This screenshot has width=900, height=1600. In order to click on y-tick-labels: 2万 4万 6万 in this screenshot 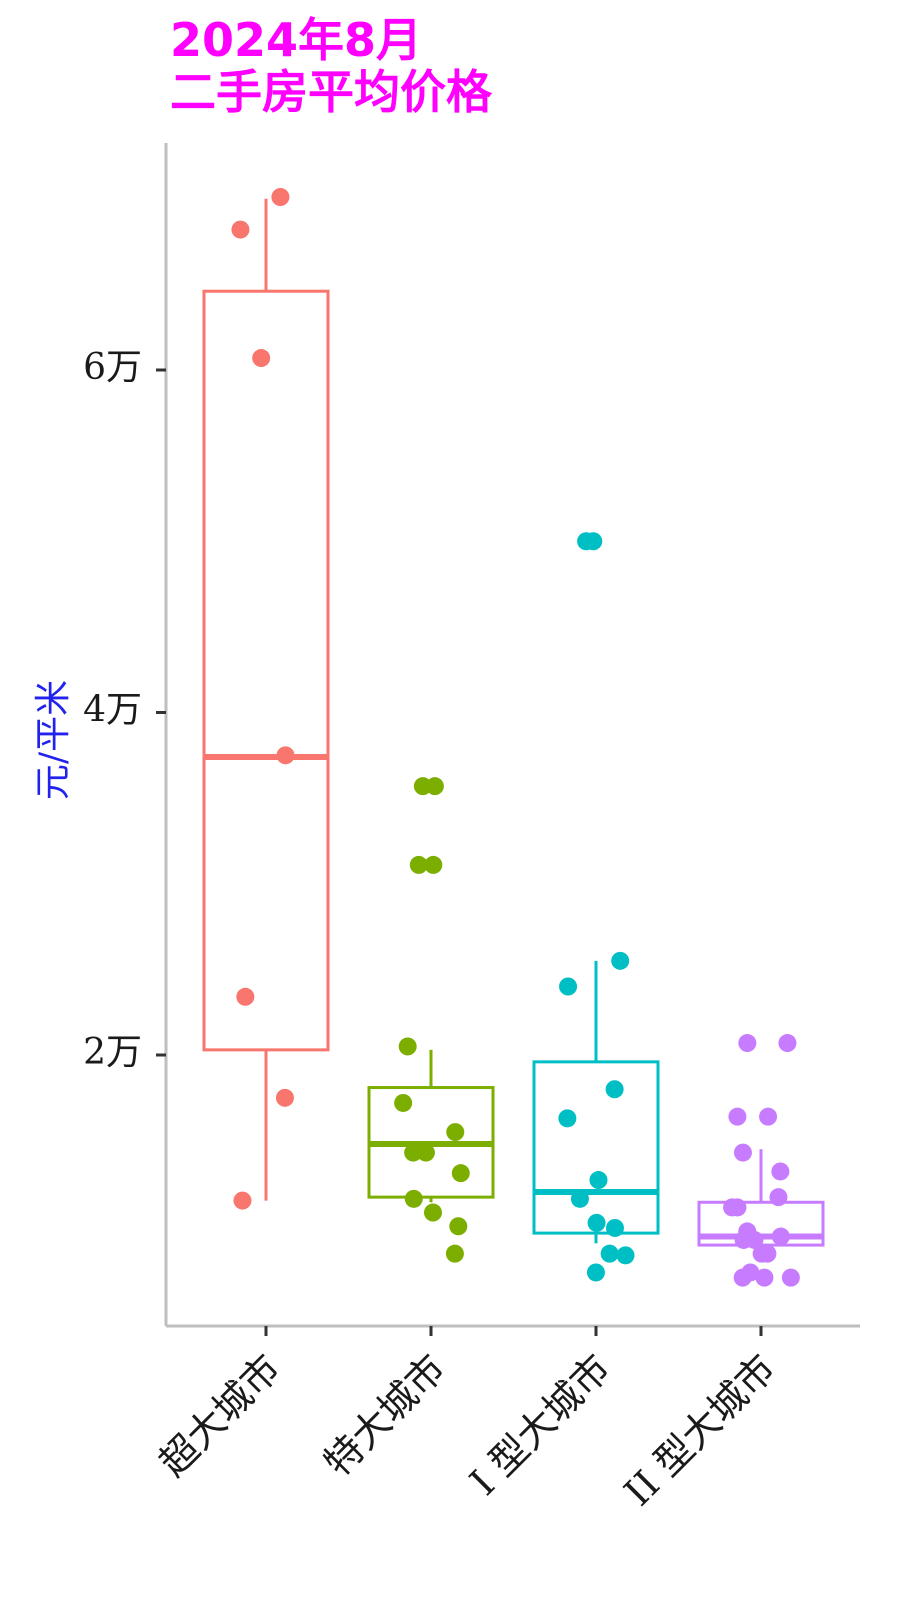, I will do `click(112, 710)`.